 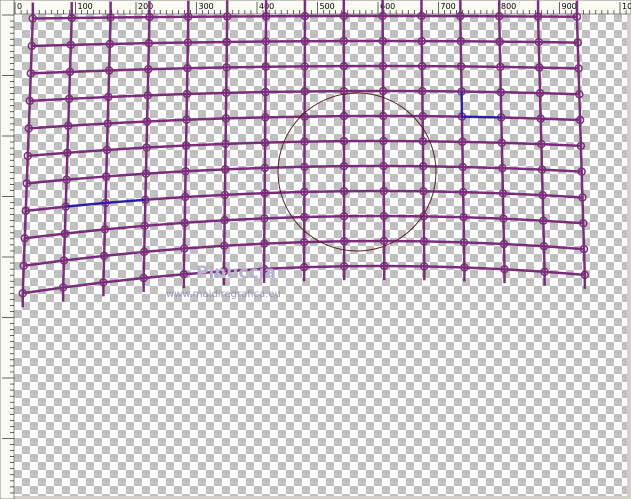 I want to click on ruler-label: 600, so click(x=387, y=6).